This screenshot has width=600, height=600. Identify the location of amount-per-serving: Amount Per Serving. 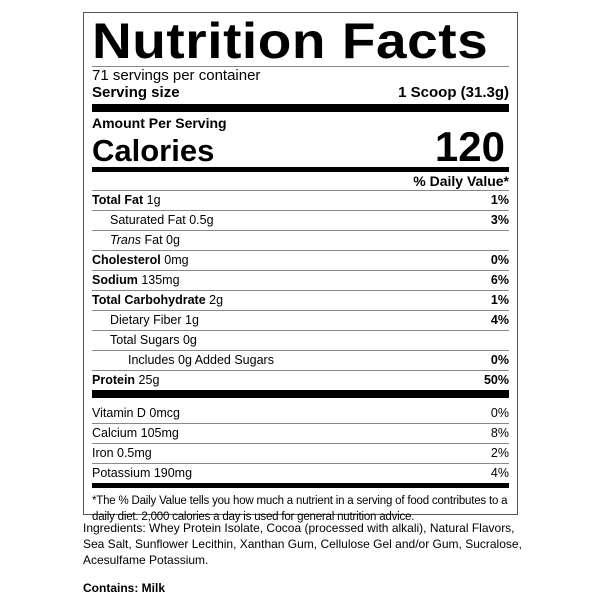
(159, 123).